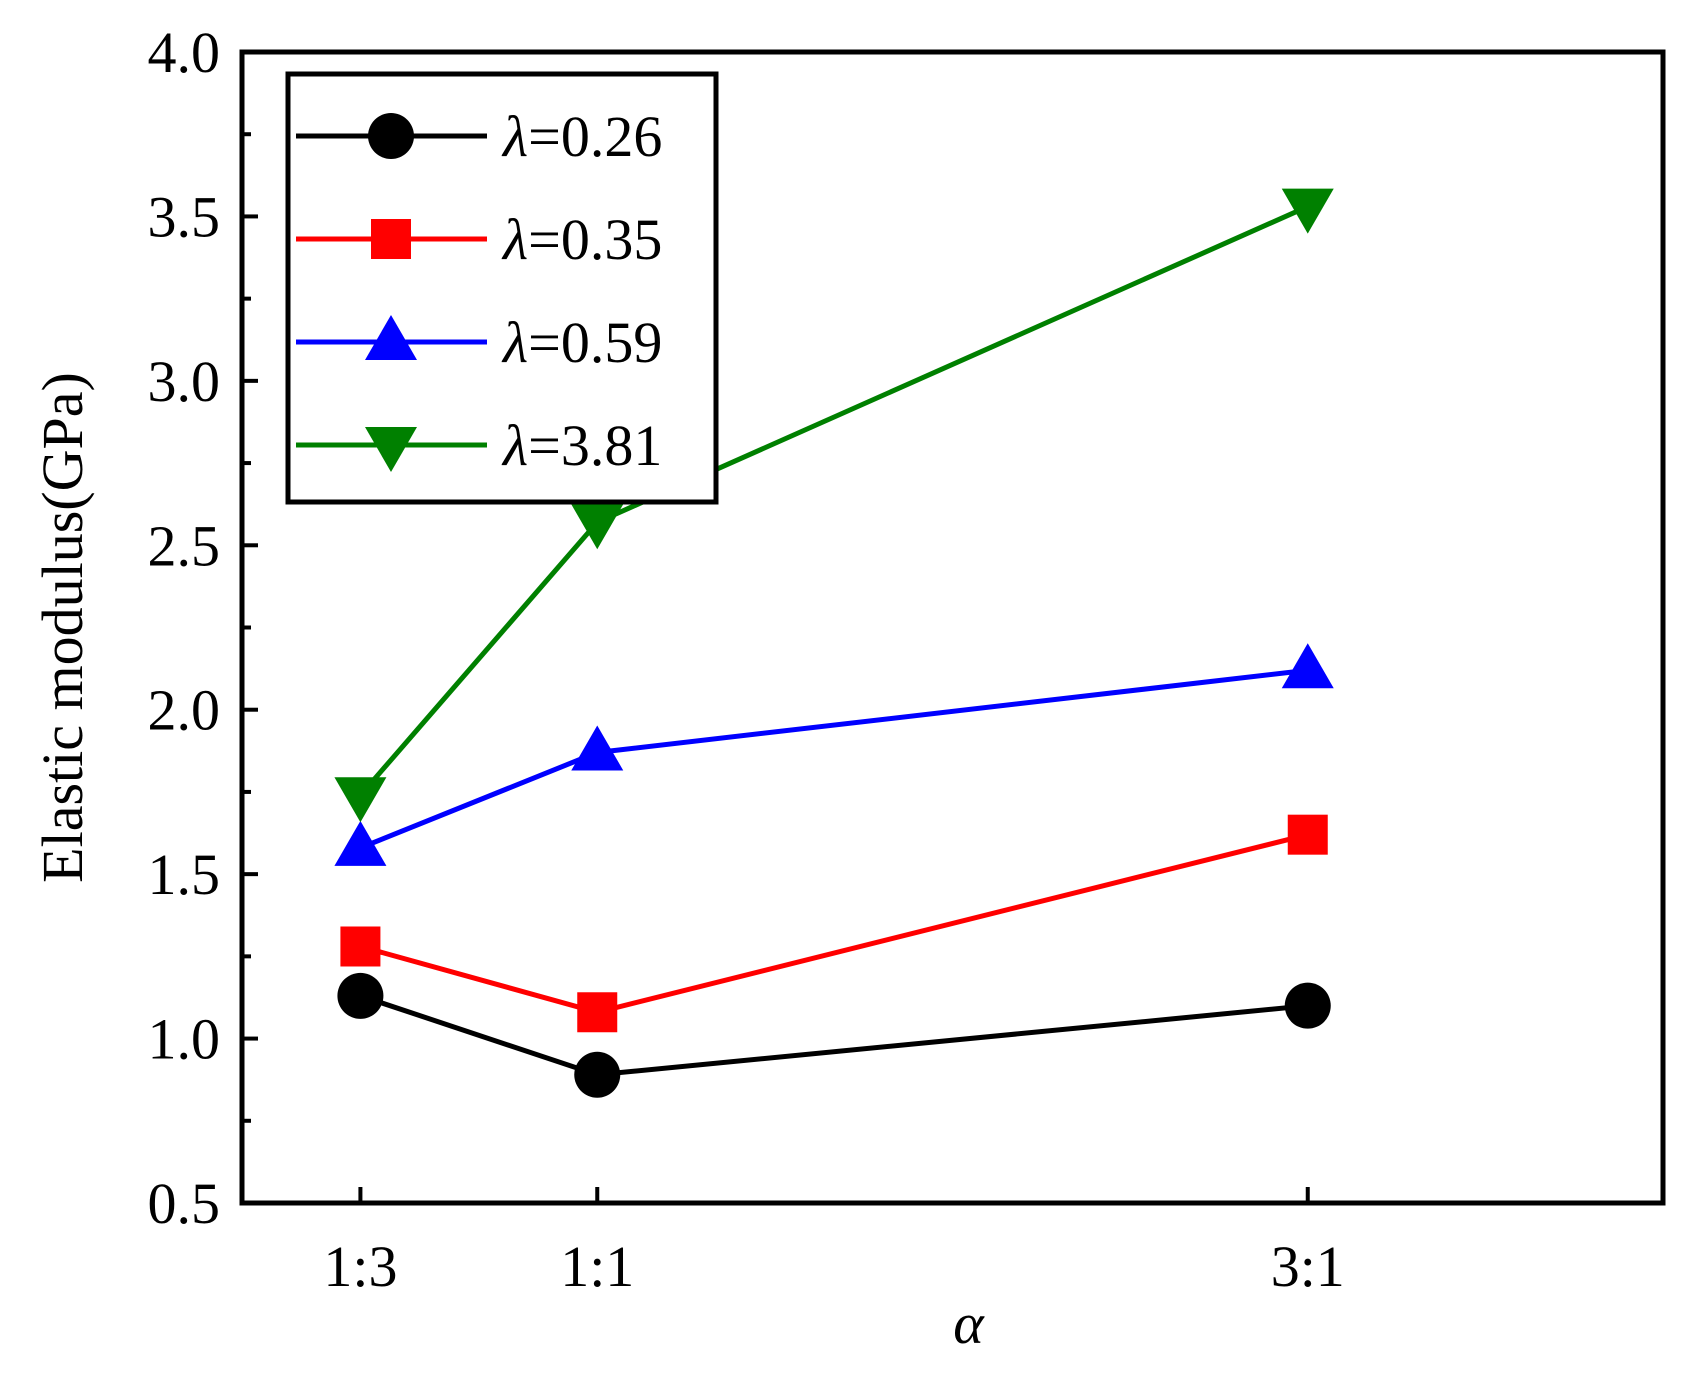 The width and height of the screenshot is (1696, 1375). I want to click on legend-entry-3: λ=0.59, so click(479, 342).